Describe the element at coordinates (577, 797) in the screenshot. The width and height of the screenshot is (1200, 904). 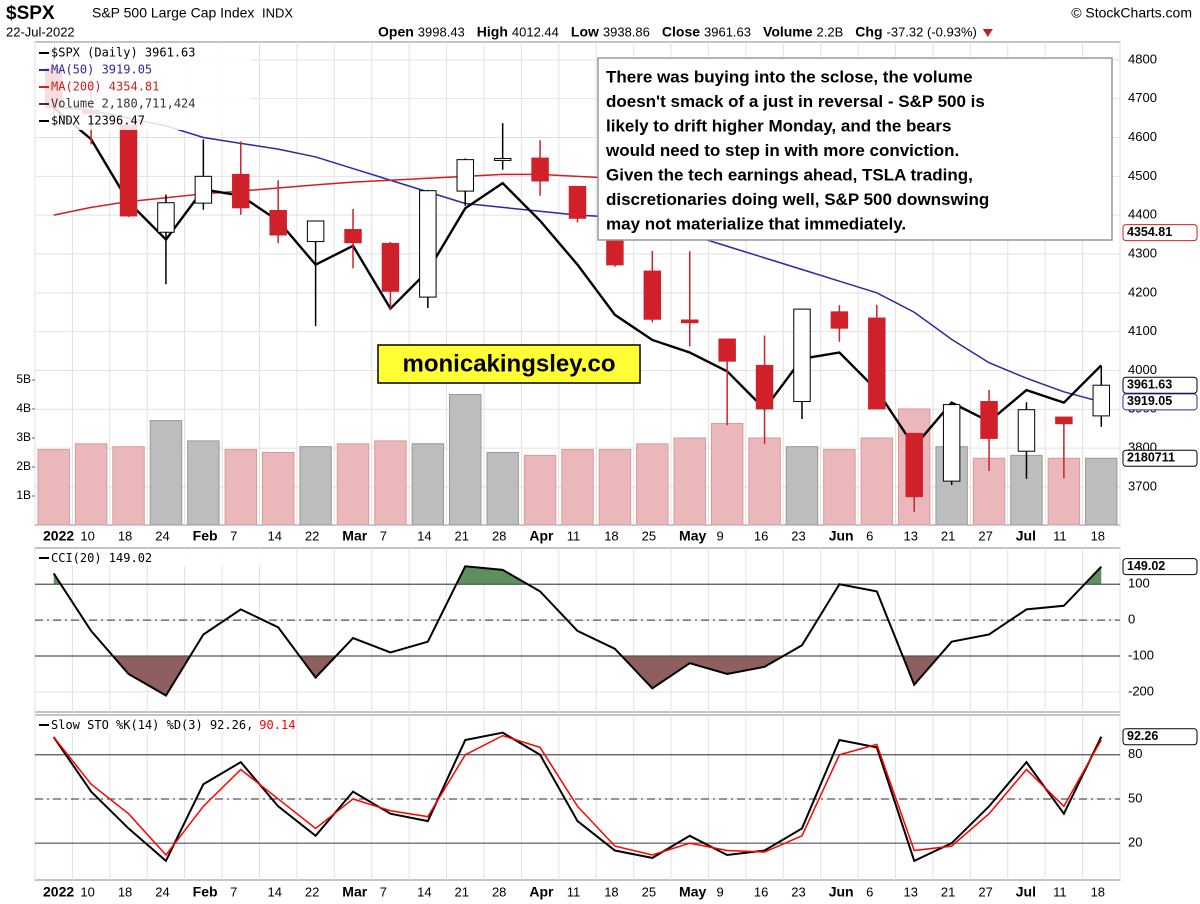
I see `series-line` at that location.